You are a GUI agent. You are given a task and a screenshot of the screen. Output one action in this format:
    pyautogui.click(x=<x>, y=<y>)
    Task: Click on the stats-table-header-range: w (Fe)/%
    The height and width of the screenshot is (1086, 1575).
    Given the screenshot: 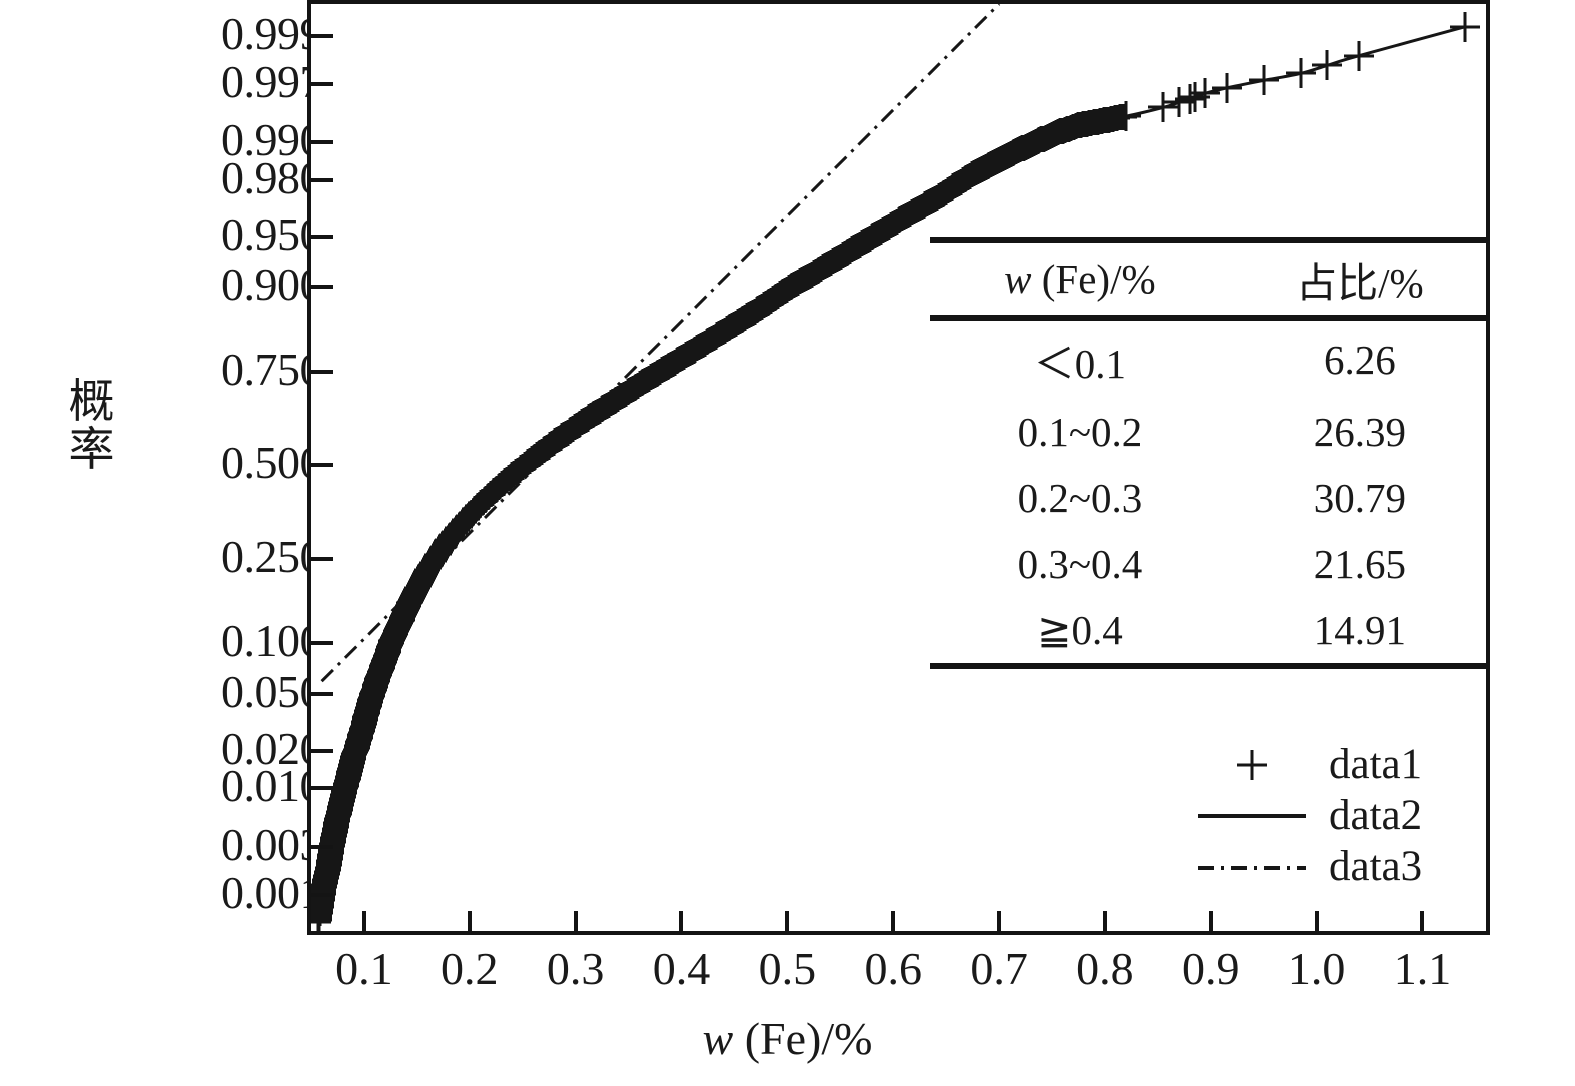 What is the action you would take?
    pyautogui.click(x=1080, y=279)
    